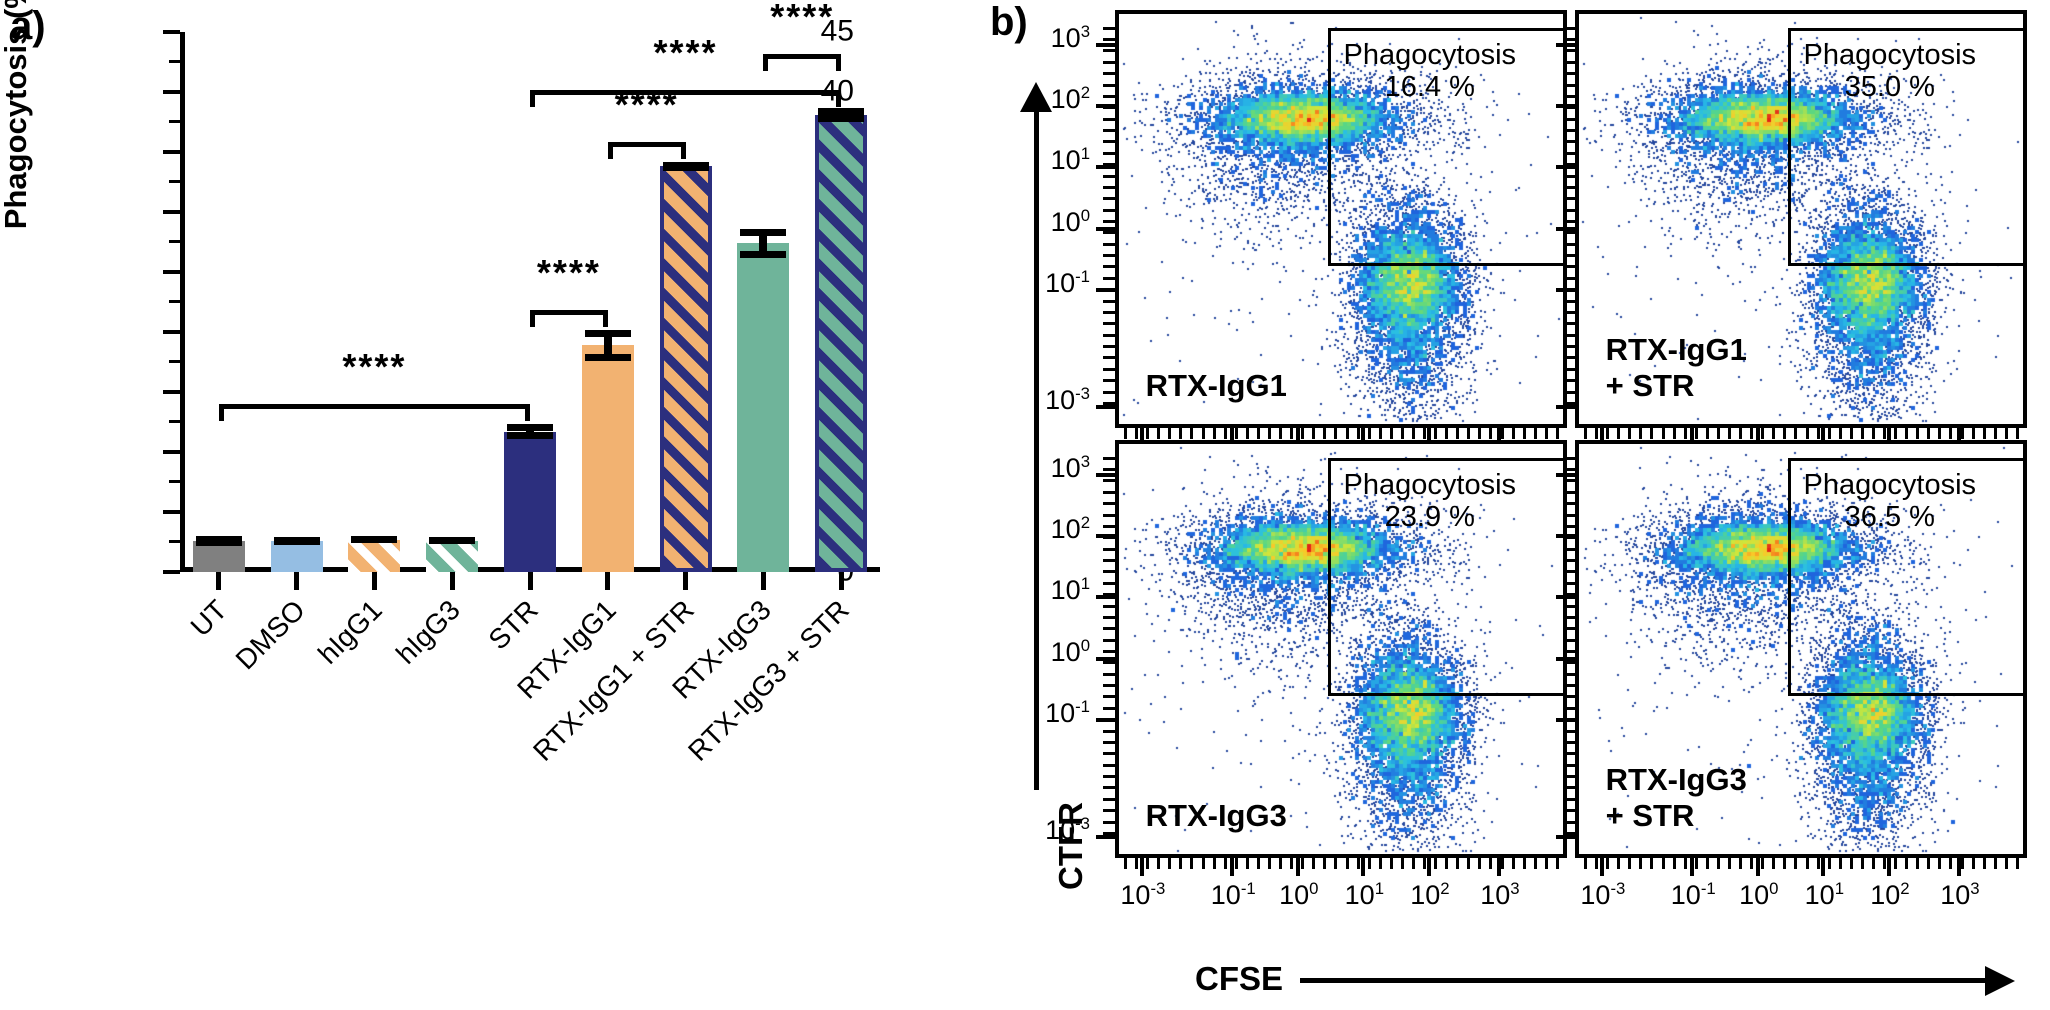  I want to click on significance-stars: ****, so click(685, 52).